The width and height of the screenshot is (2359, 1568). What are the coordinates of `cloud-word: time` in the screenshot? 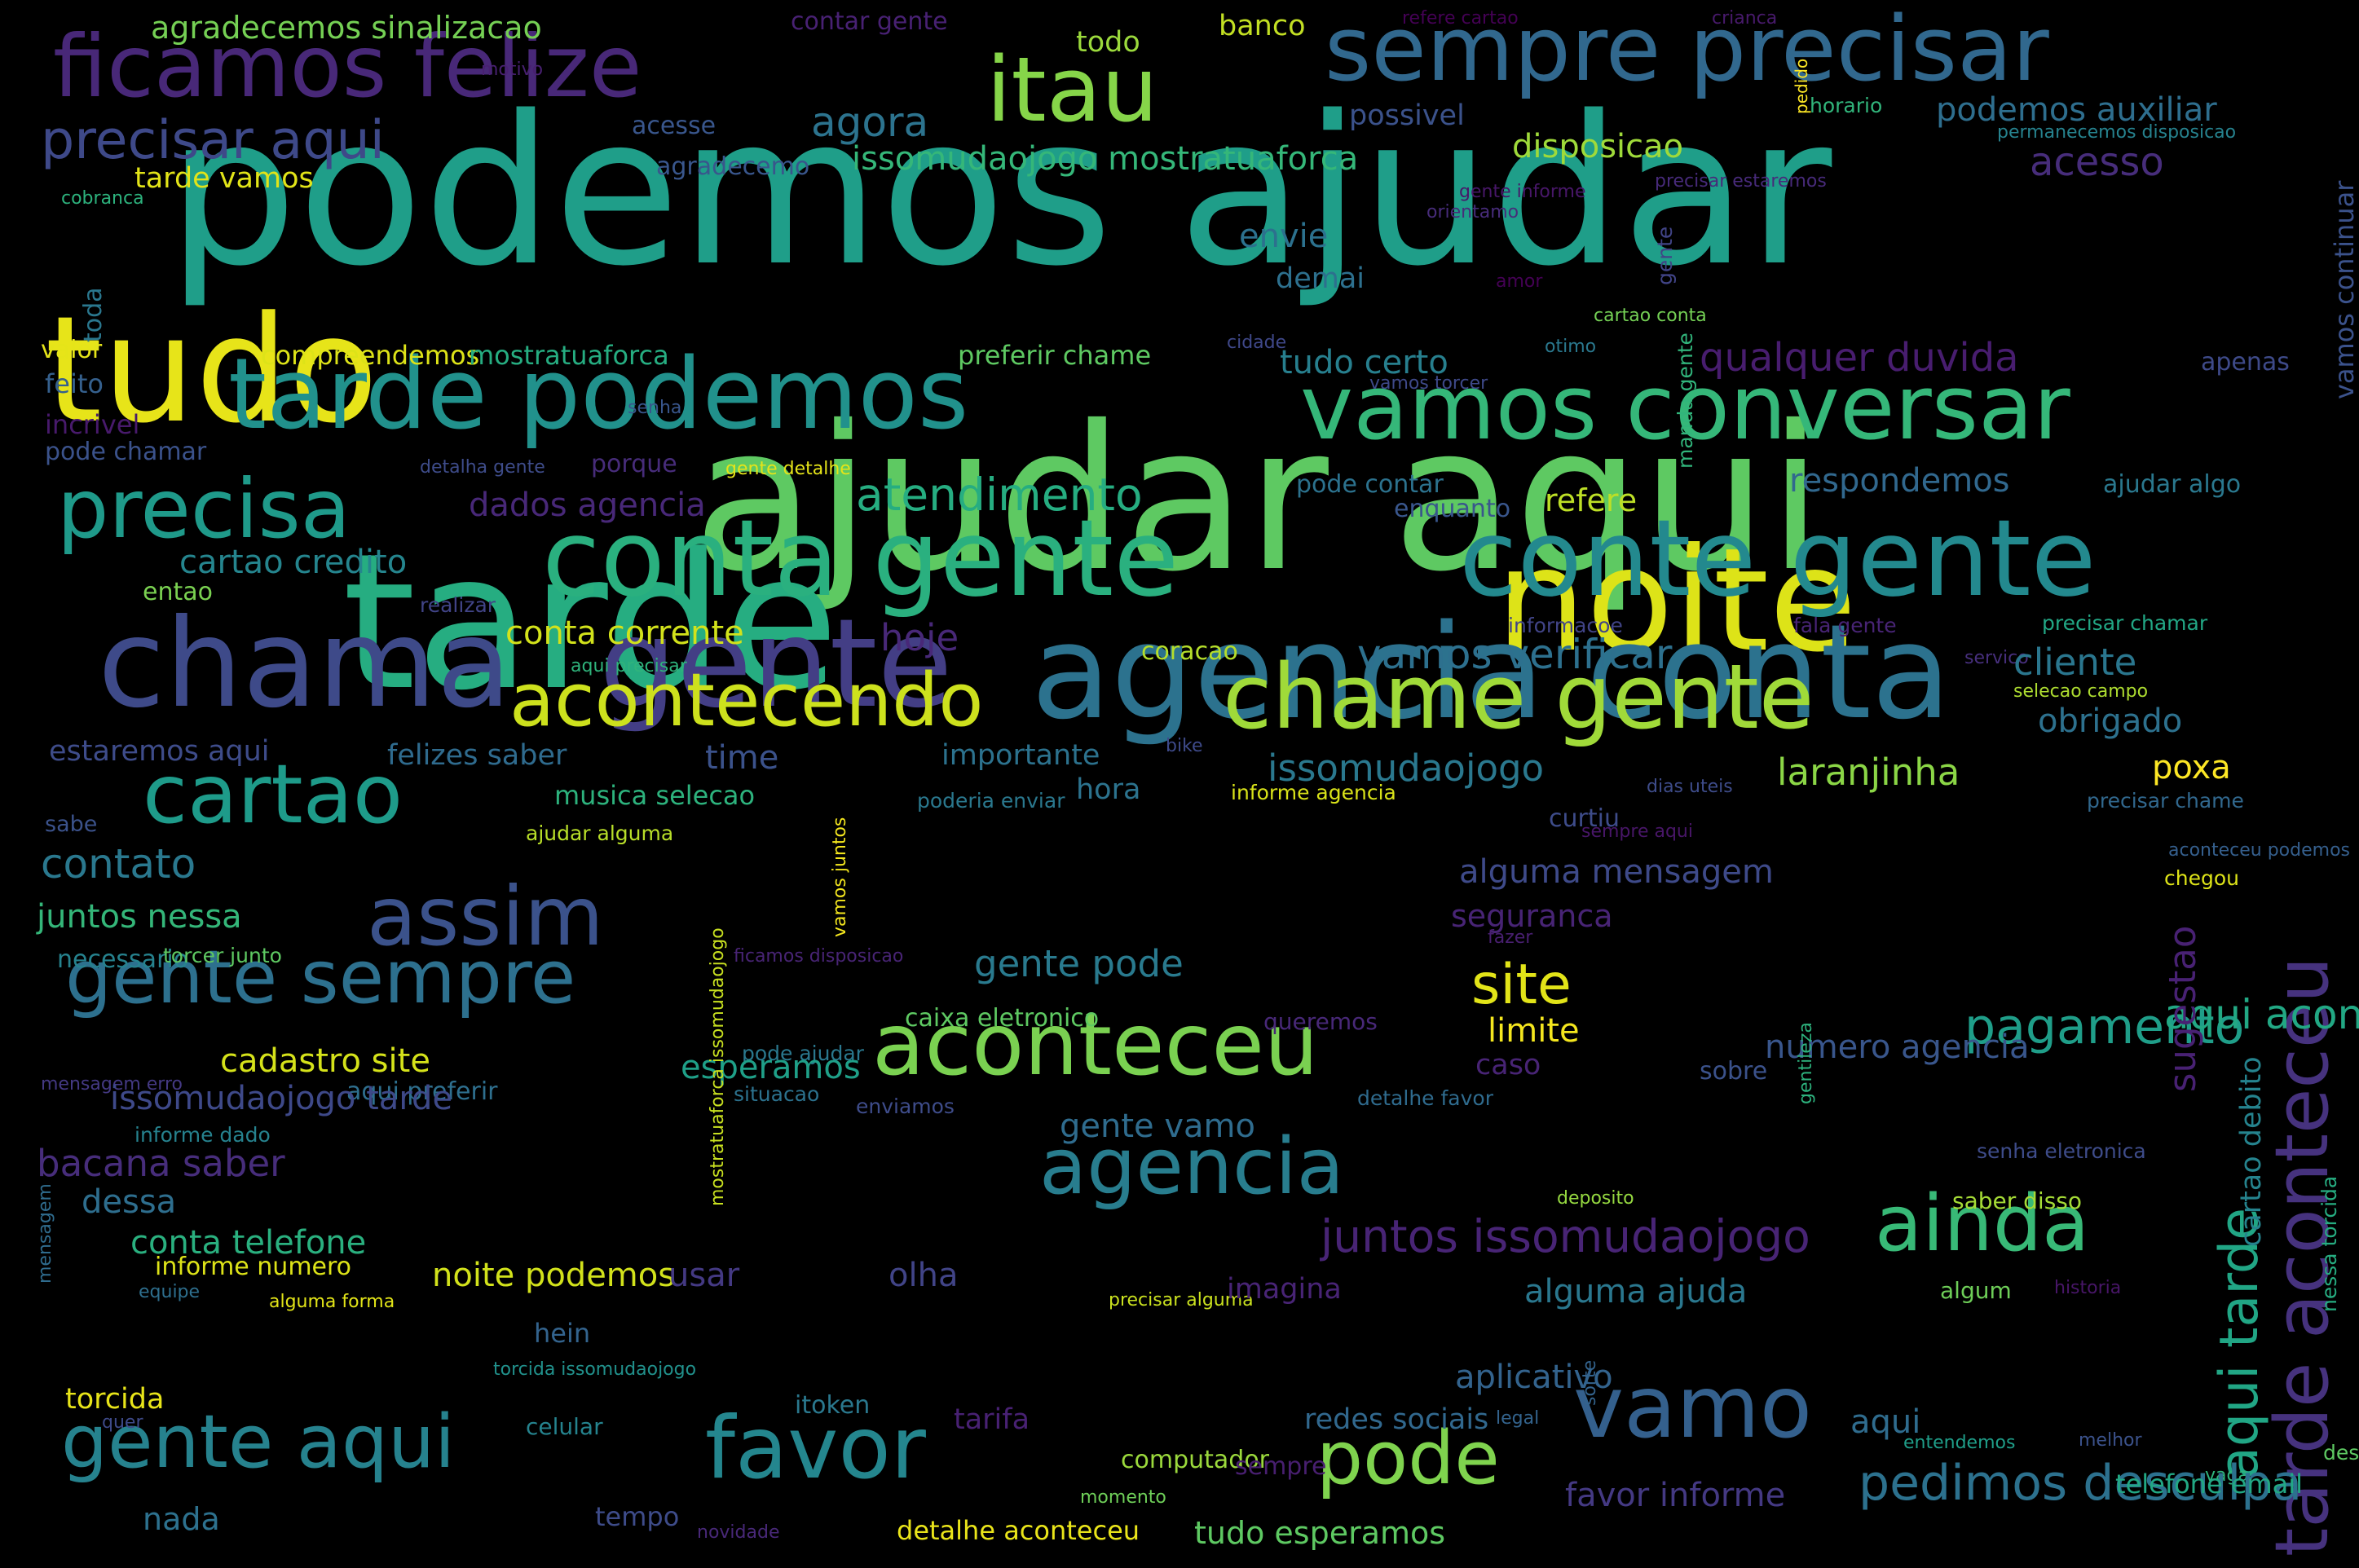 It's located at (742, 758).